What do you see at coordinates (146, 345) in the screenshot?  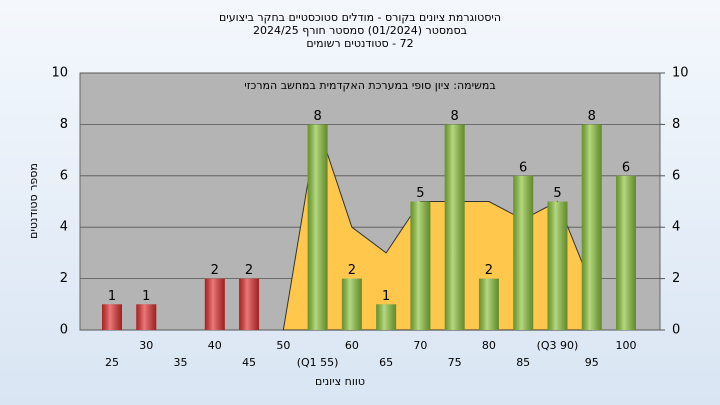 I see `x-tick-label: 30` at bounding box center [146, 345].